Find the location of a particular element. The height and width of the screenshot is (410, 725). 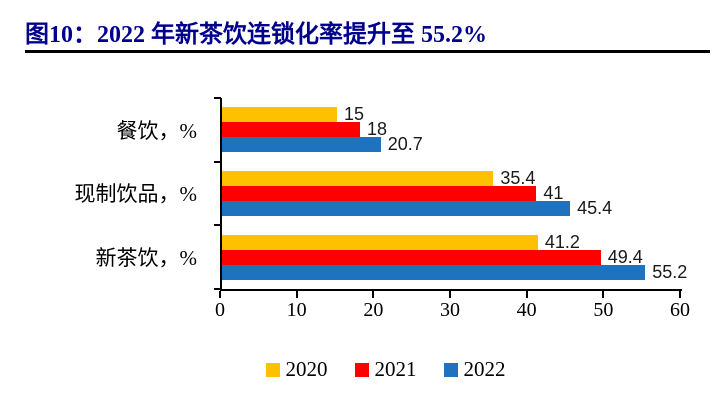

bar-2020-cat1 is located at coordinates (358, 178).